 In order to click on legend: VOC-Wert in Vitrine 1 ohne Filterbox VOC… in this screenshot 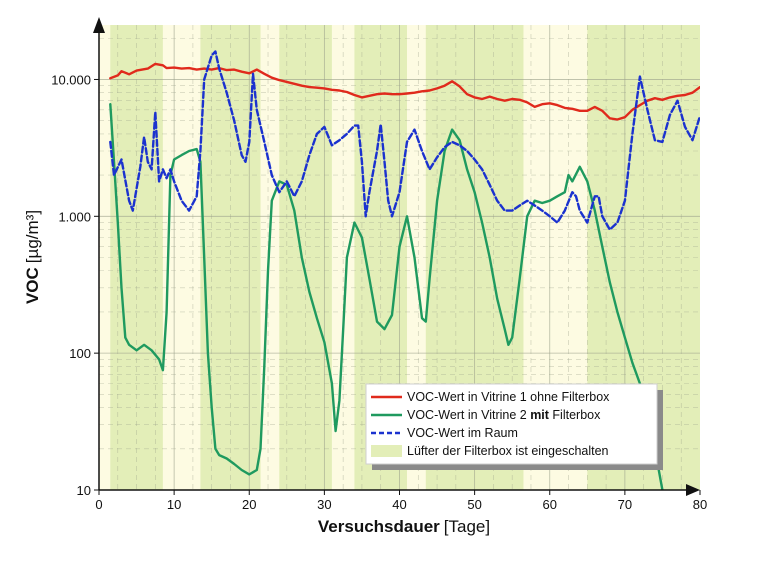, I will do `click(514, 426)`.